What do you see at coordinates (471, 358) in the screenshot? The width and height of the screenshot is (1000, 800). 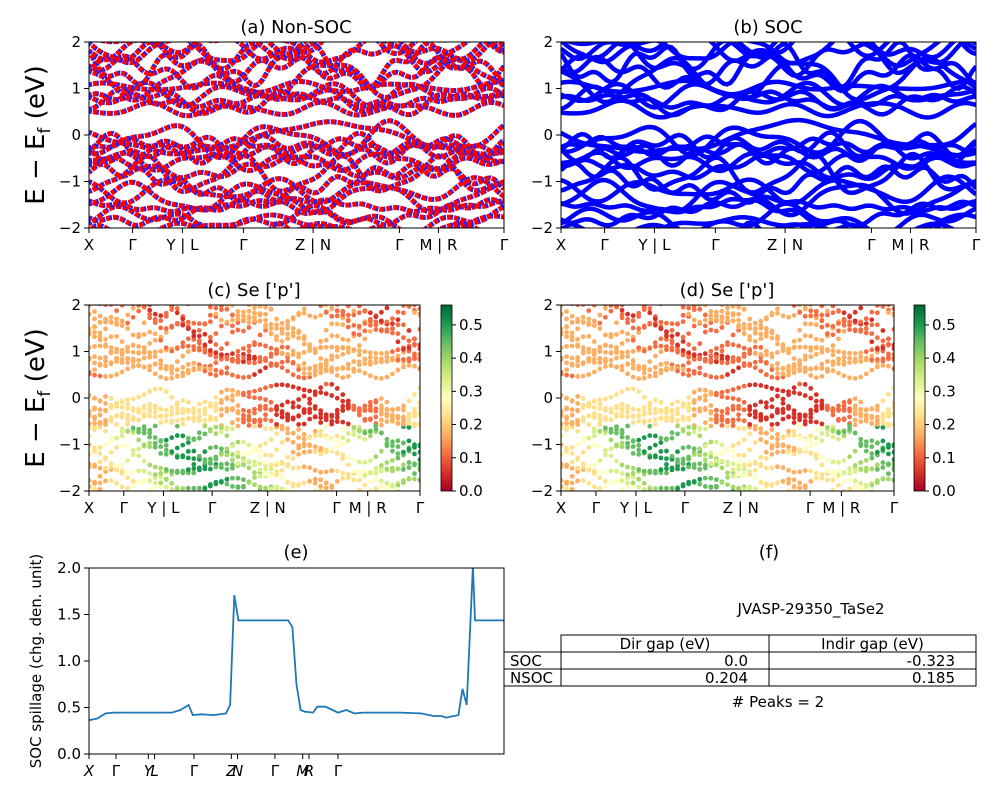 I see `colorbar-label: 0.4` at bounding box center [471, 358].